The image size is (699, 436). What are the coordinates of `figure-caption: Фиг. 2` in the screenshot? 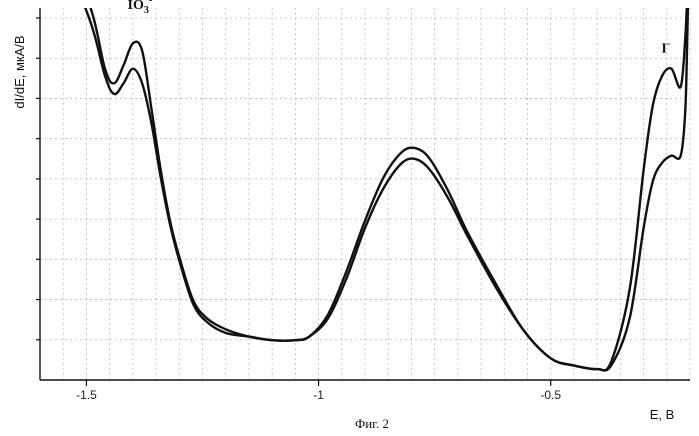 It's located at (372, 423).